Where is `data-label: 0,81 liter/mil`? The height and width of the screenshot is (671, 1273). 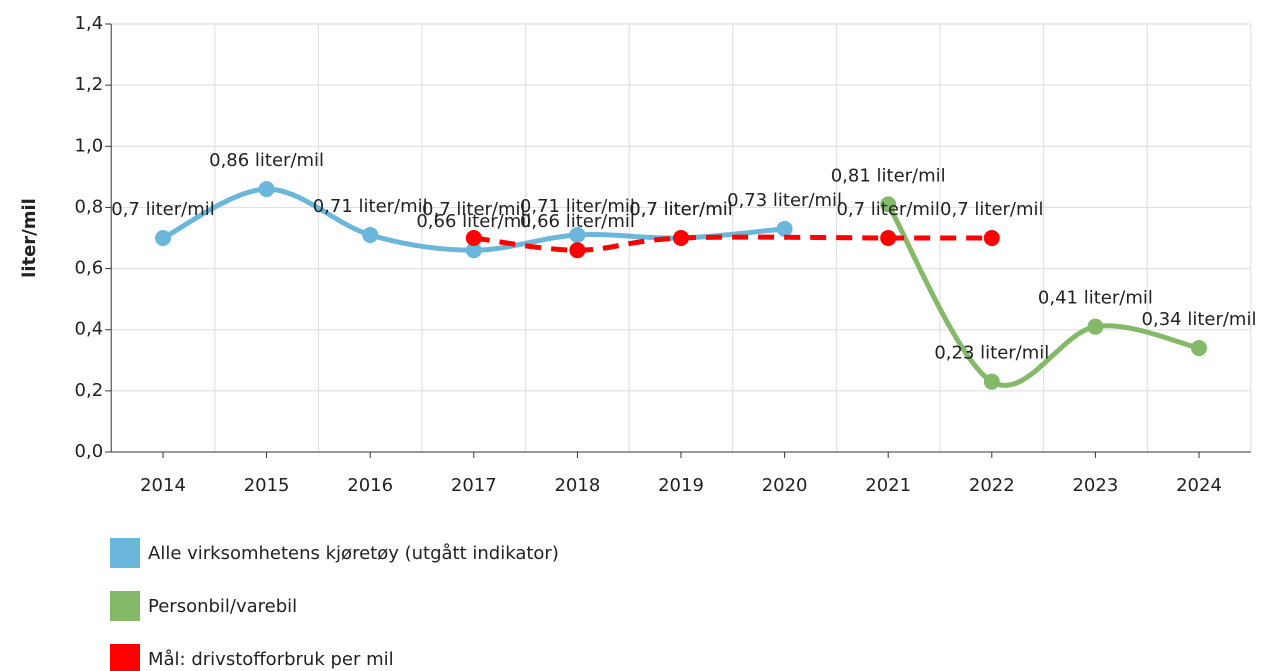
data-label: 0,81 liter/mil is located at coordinates (888, 175).